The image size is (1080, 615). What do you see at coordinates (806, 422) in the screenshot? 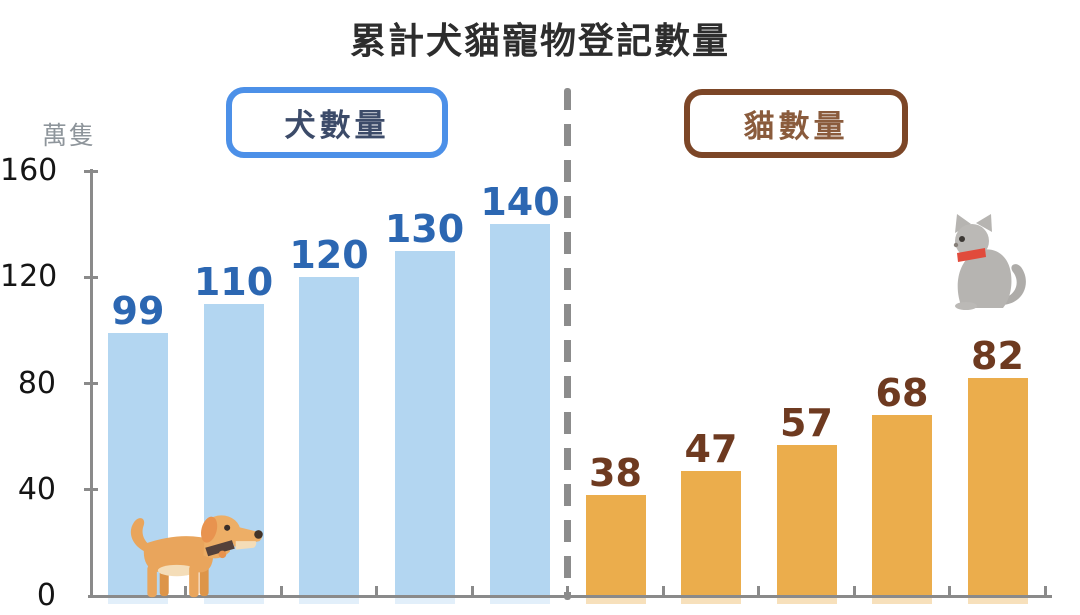
I see `cat-value-label: 57` at bounding box center [806, 422].